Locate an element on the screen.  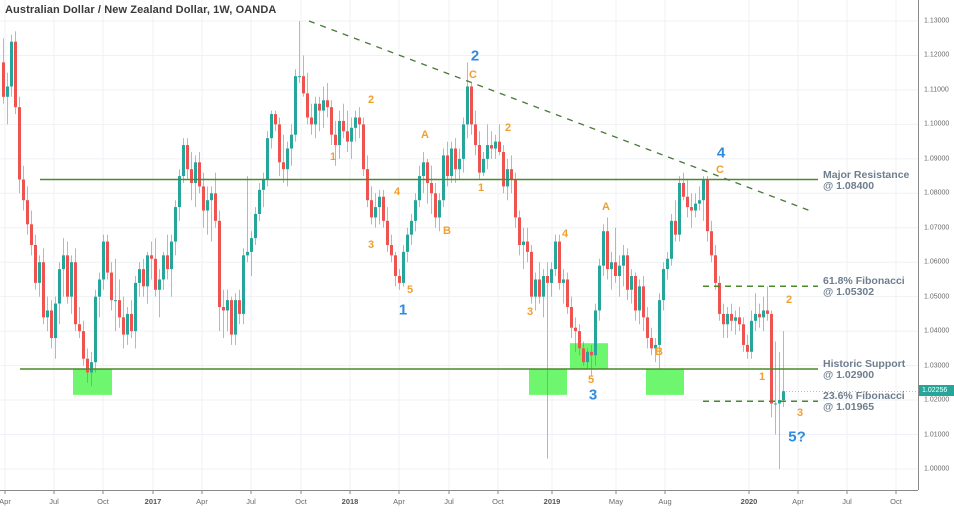
price-tick-label: 1.04000 is located at coordinates (937, 331).